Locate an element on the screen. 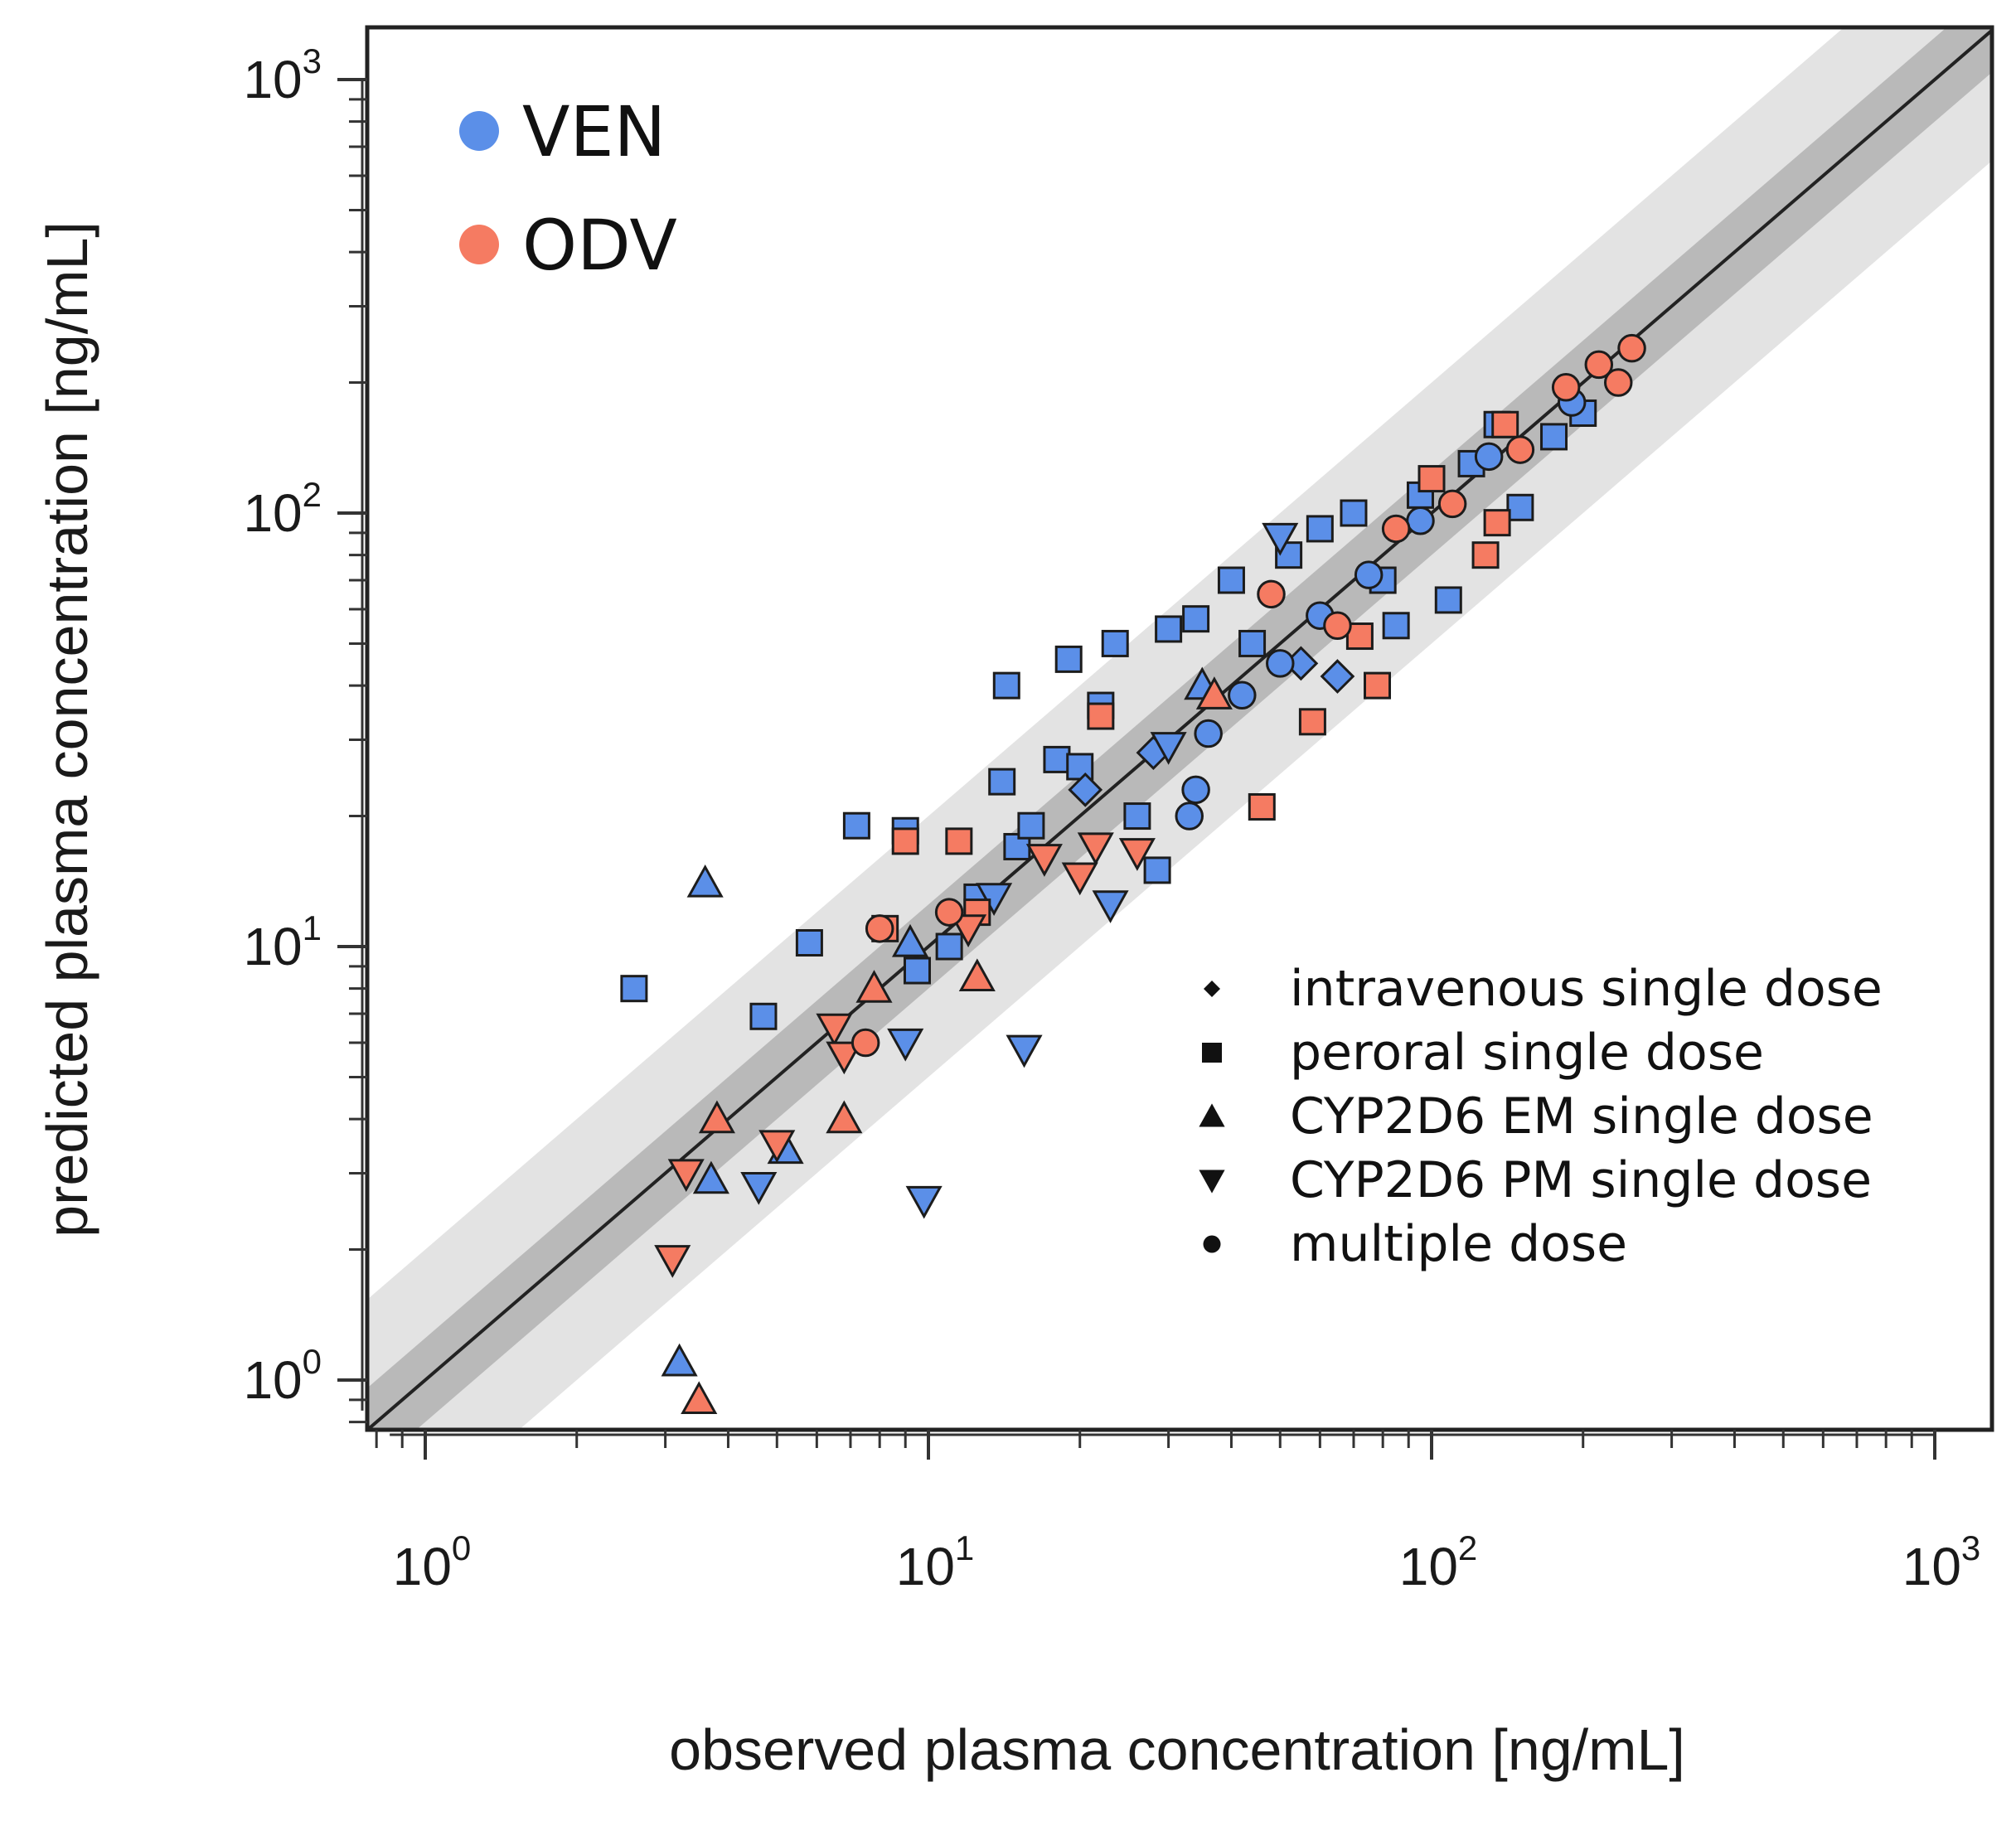 The width and height of the screenshot is (2016, 1821). y-tick-label-exponent: 3 is located at coordinates (312, 60).